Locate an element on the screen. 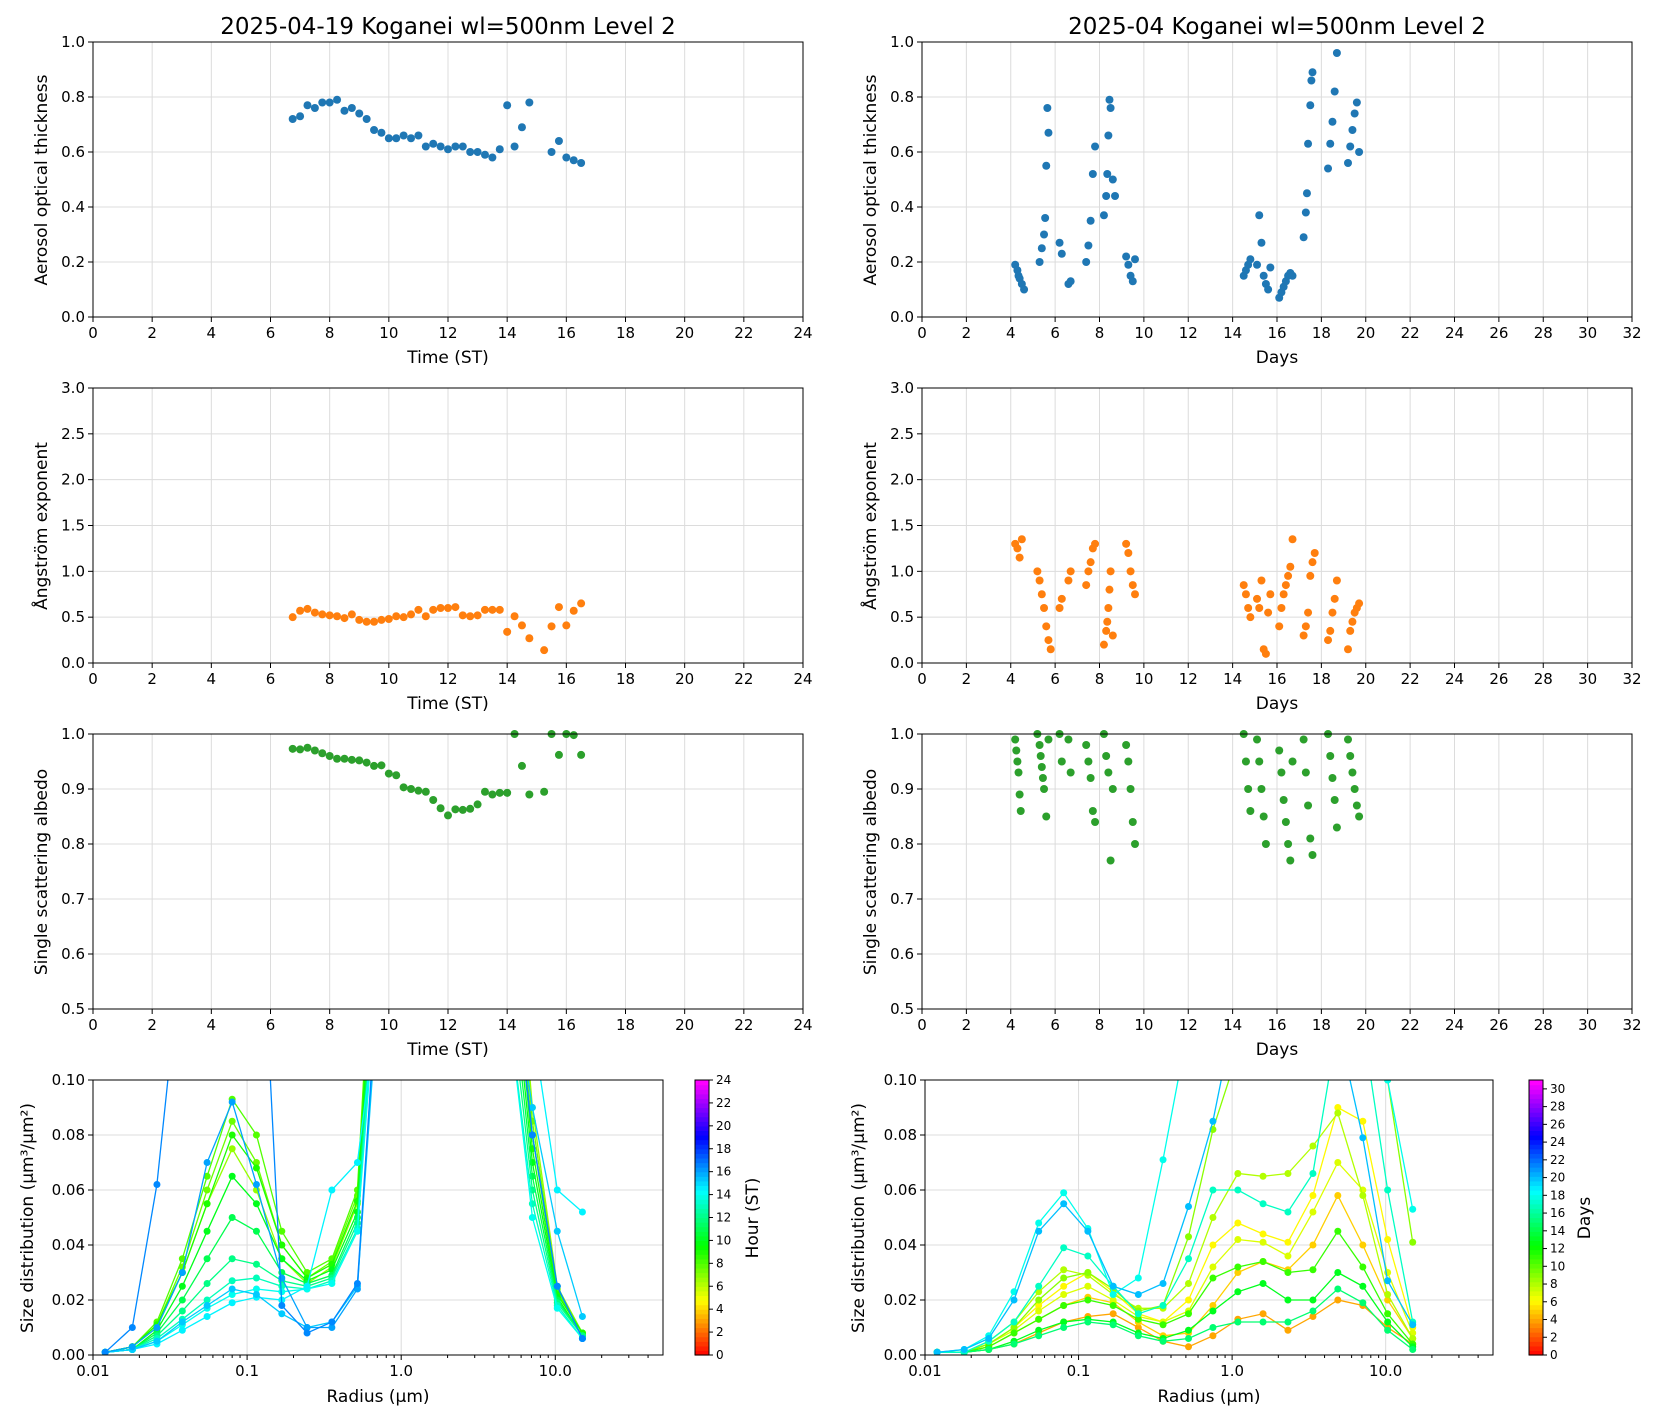 This screenshot has height=1420, width=1654. x-tick-label: 2 is located at coordinates (967, 679).